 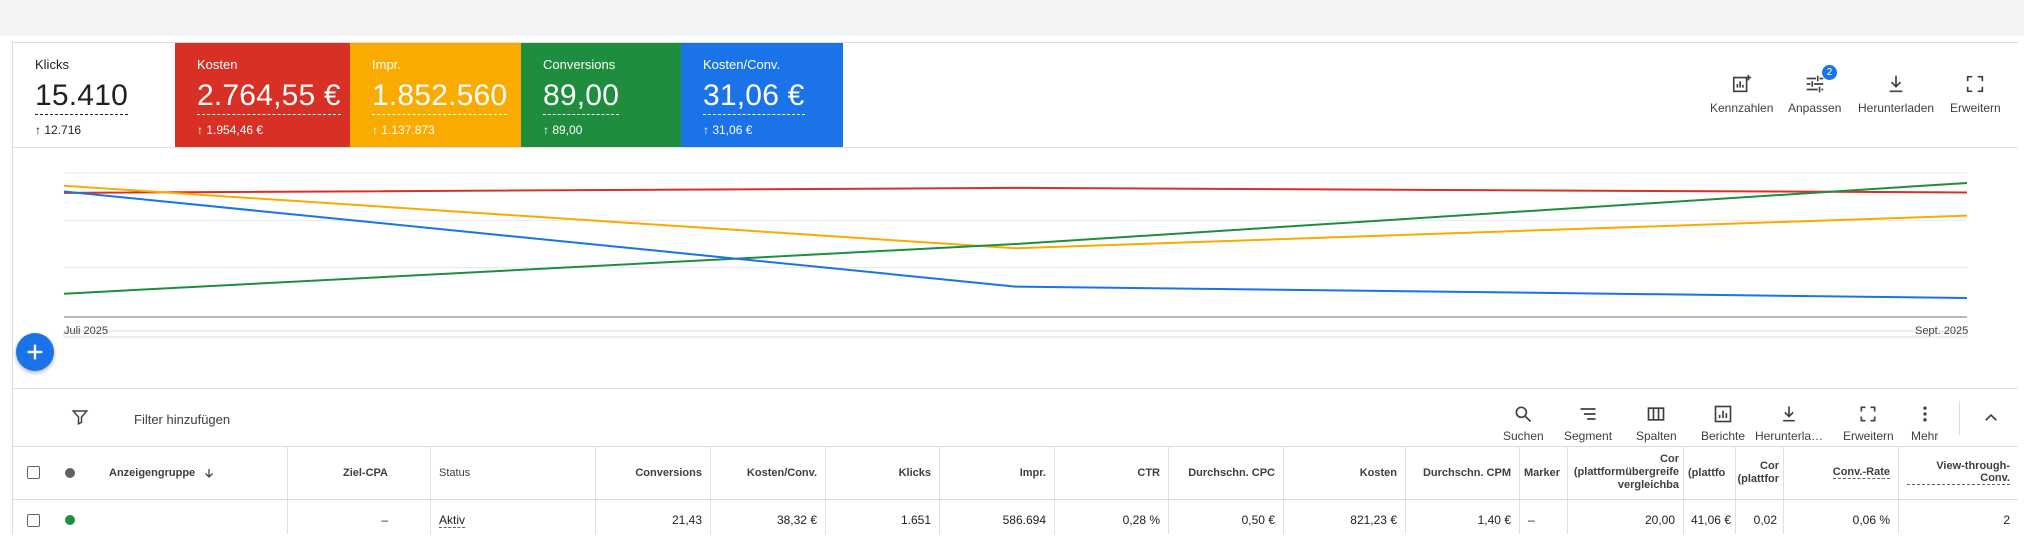 What do you see at coordinates (997, 472) in the screenshot?
I see `header-impressions: Impr.` at bounding box center [997, 472].